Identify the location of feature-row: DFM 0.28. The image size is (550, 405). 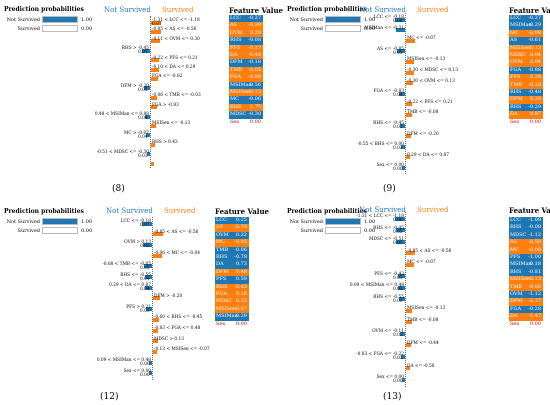
(526, 100).